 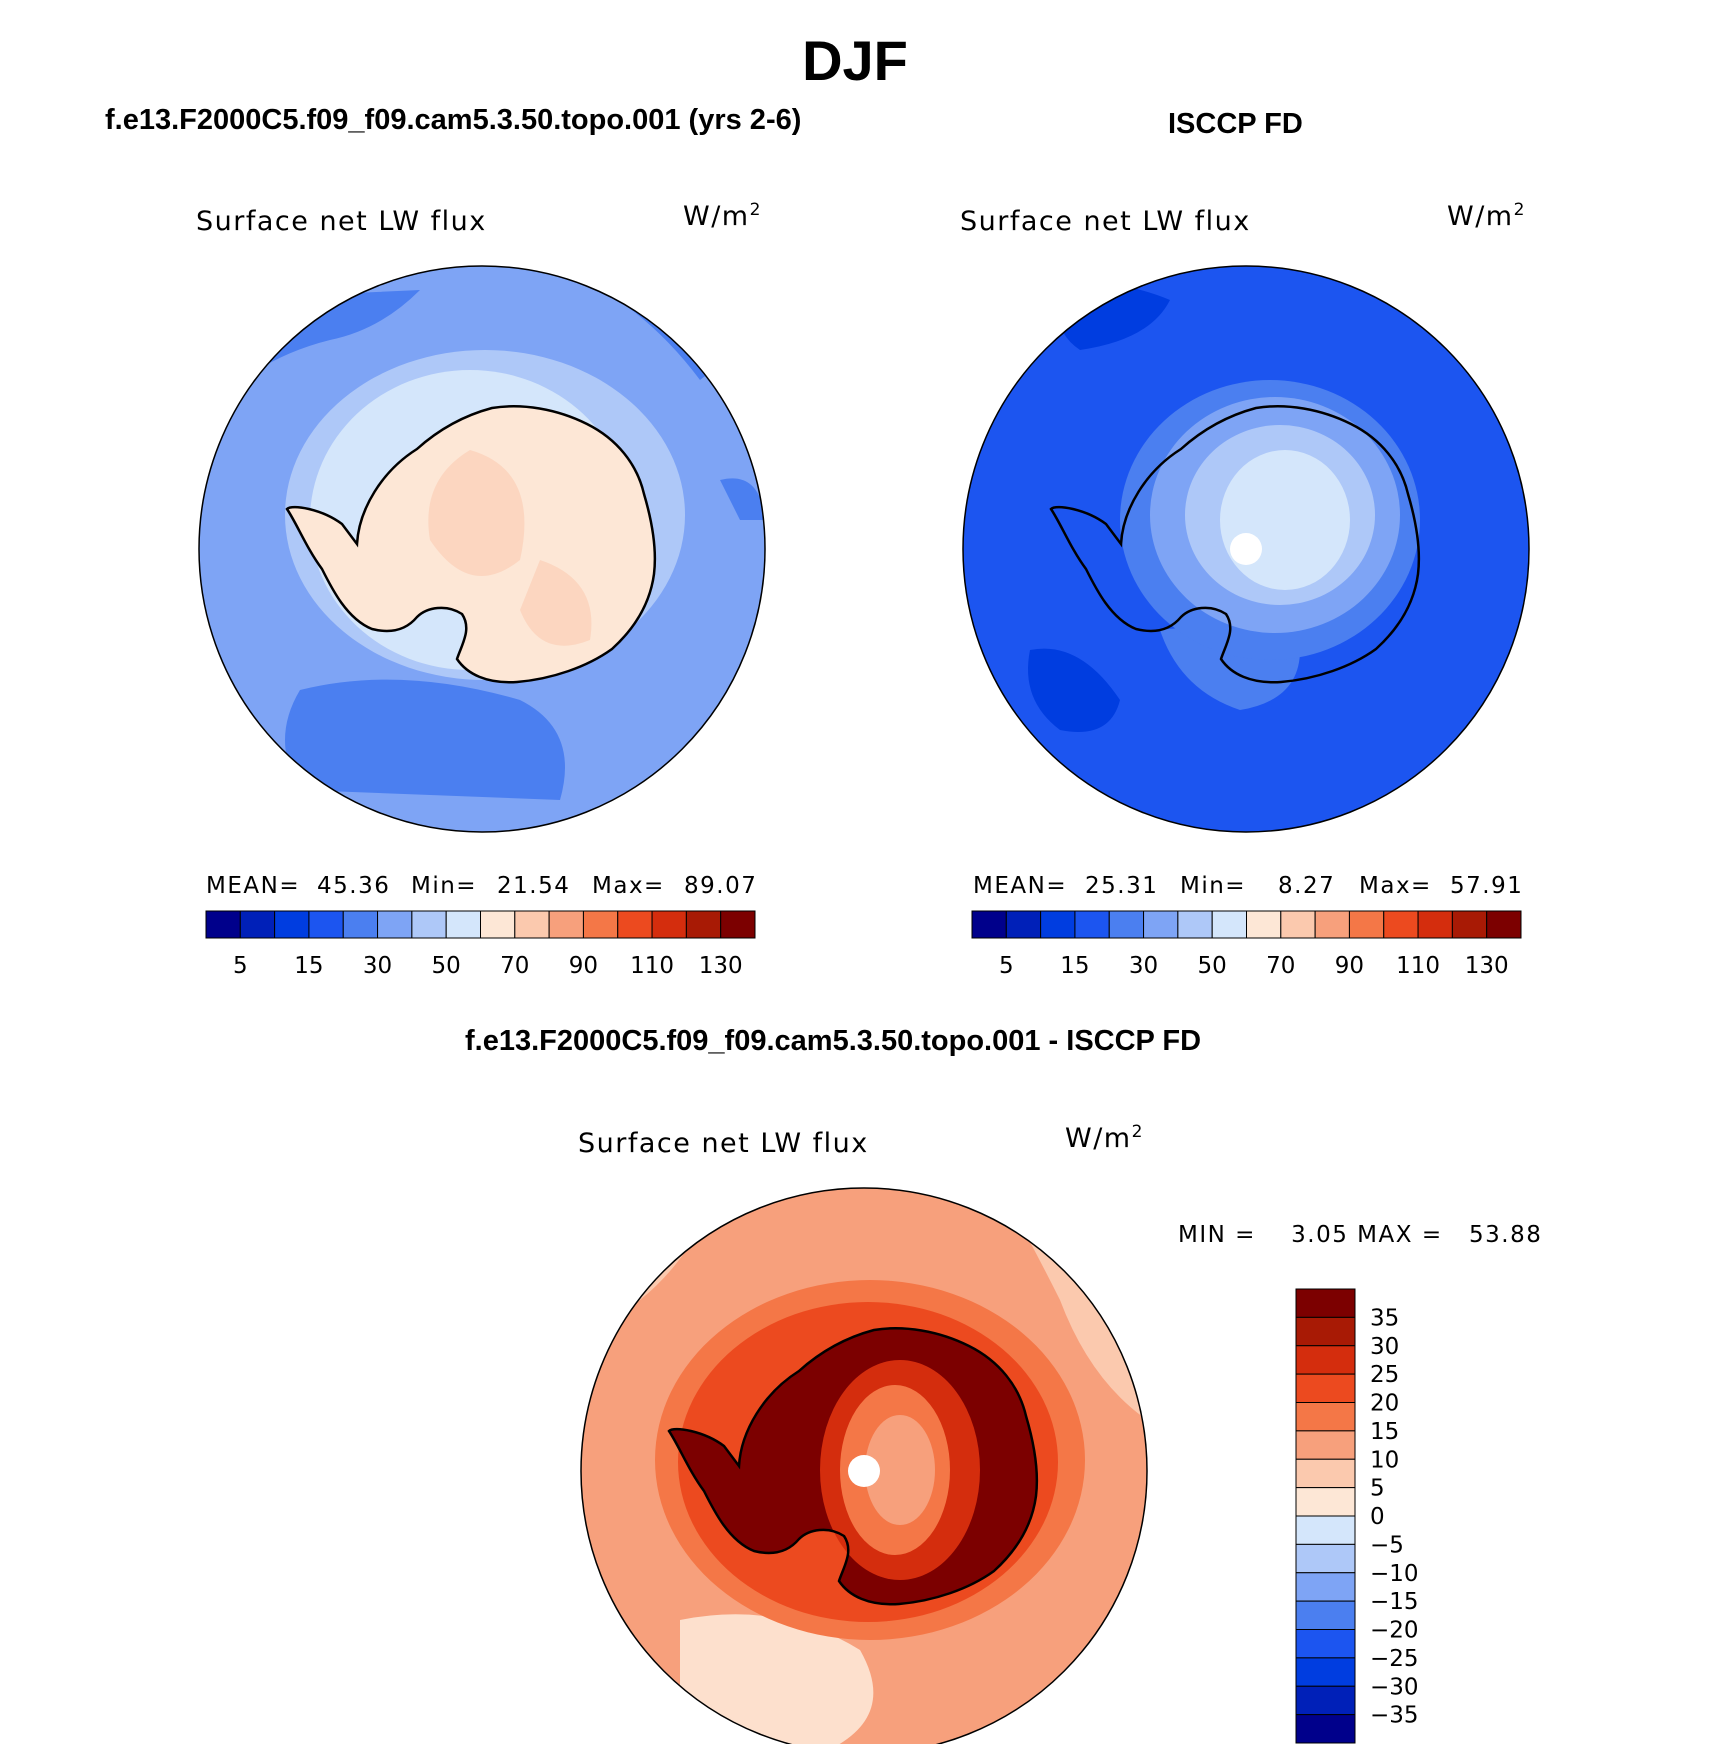 I want to click on obs-colorbar-tick: 90, so click(x=1349, y=966).